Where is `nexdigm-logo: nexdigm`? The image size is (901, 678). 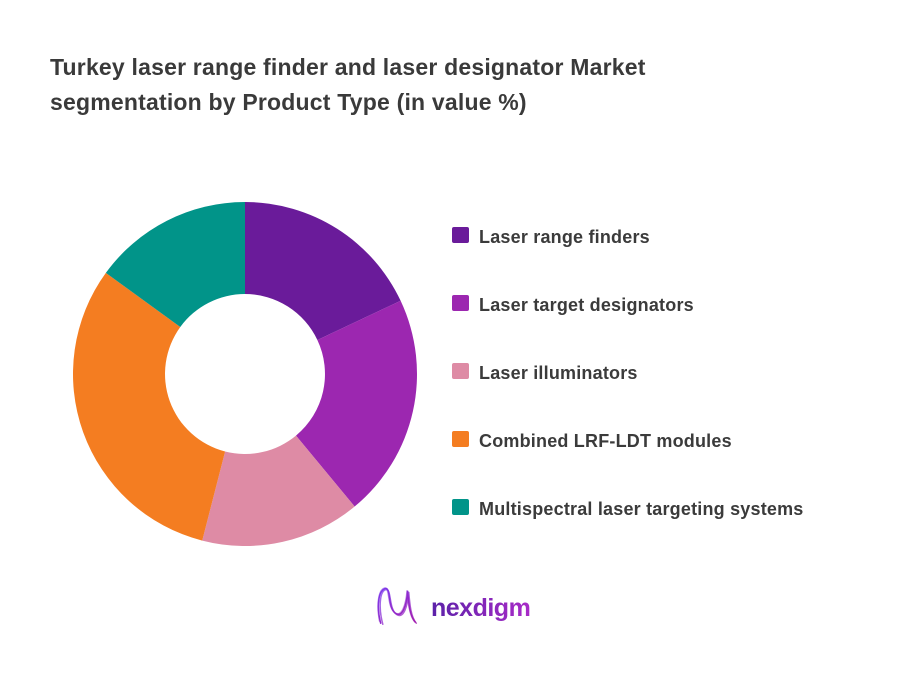 nexdigm-logo: nexdigm is located at coordinates (453, 607).